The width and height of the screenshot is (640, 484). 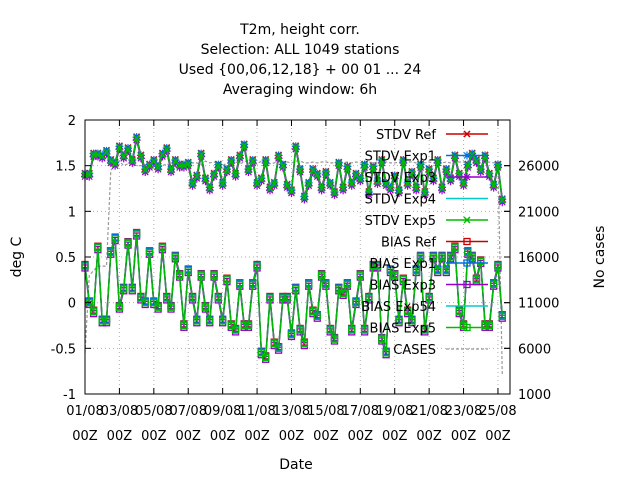 I want to click on title-line-4: Averaging window: 6h, so click(x=300, y=90).